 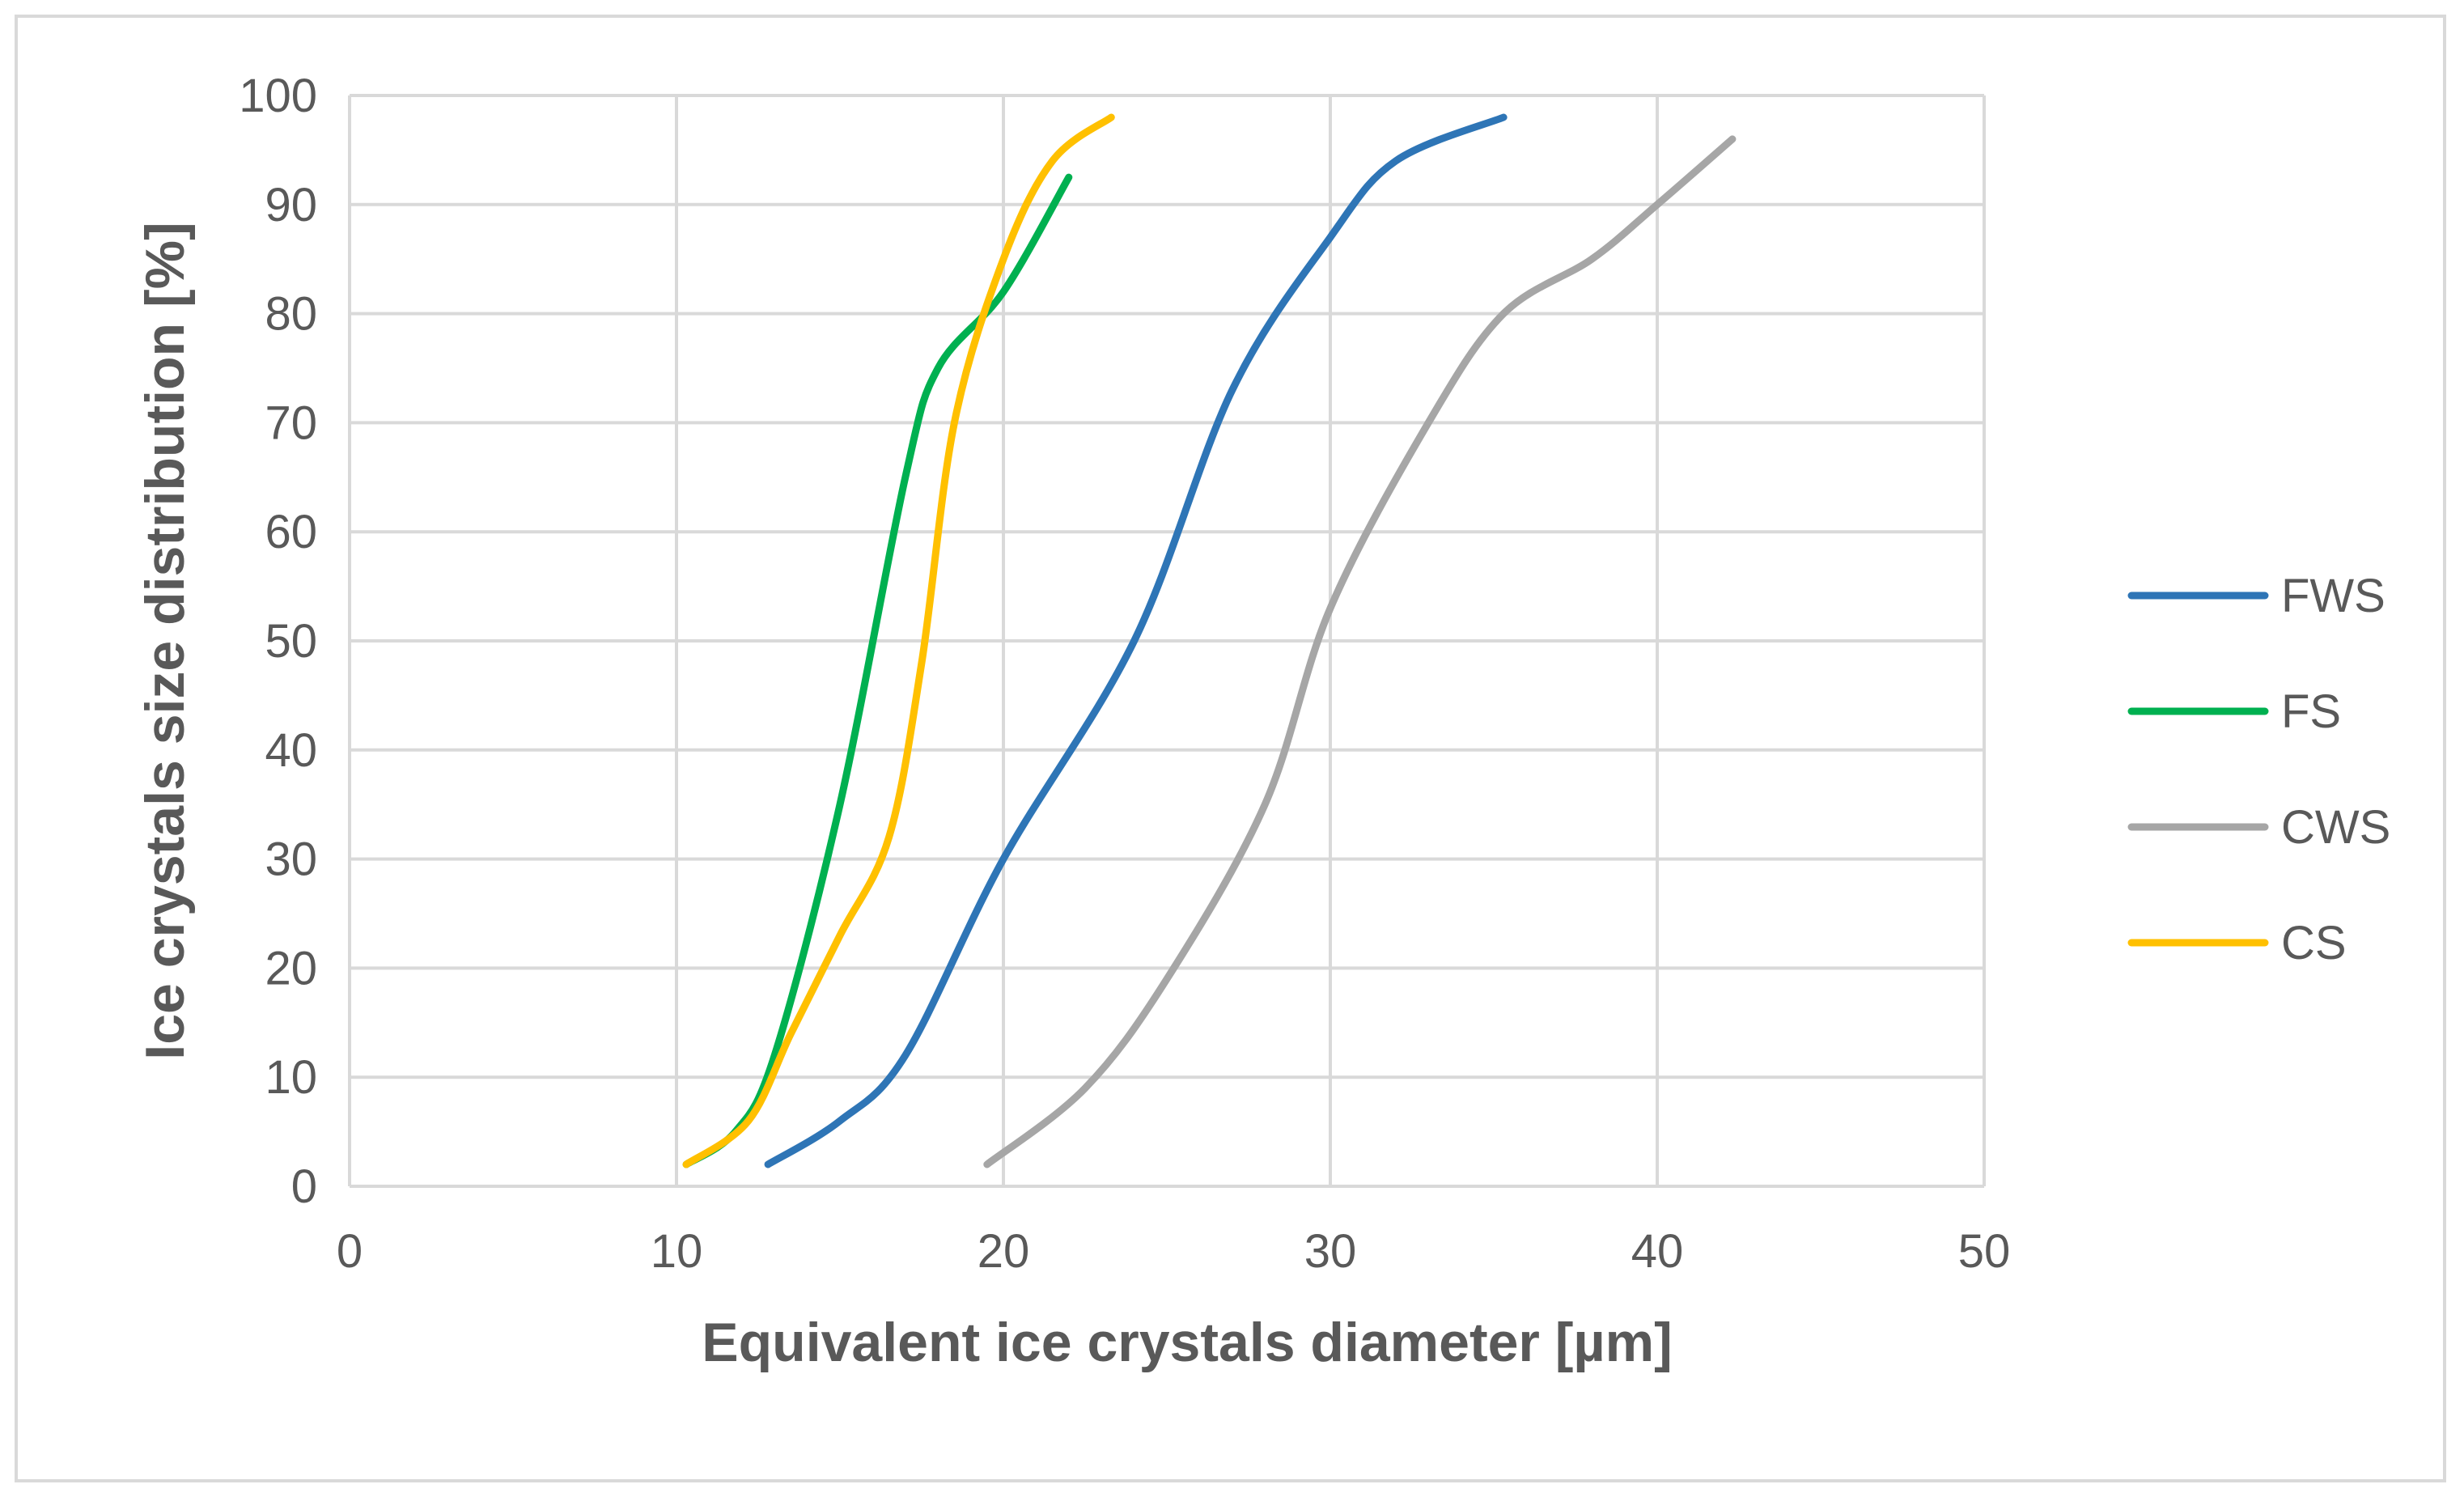 What do you see at coordinates (1657, 1251) in the screenshot?
I see `x-tick-label: 40` at bounding box center [1657, 1251].